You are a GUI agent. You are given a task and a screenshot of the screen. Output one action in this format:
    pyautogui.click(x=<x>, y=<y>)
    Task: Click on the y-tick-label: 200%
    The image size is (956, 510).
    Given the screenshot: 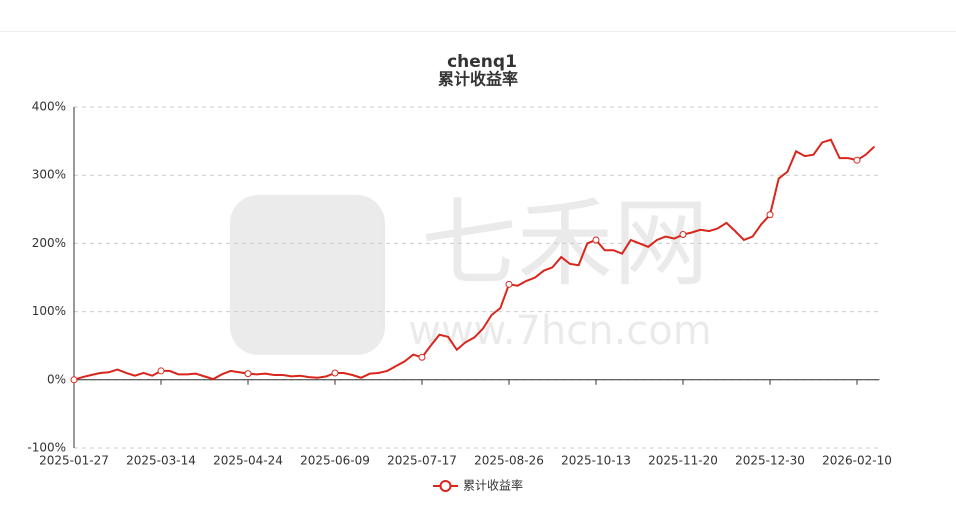 What is the action you would take?
    pyautogui.click(x=49, y=243)
    